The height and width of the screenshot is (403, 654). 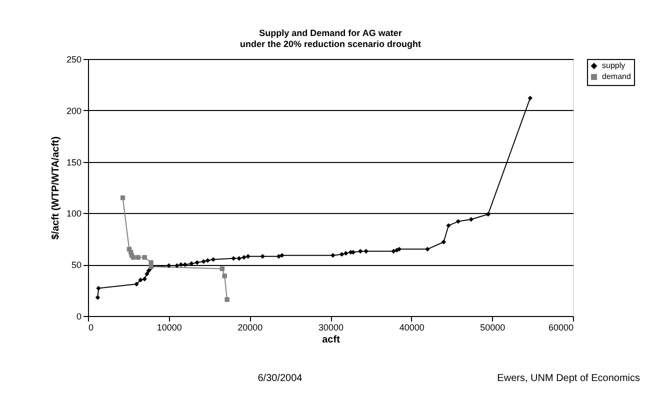 What do you see at coordinates (76, 265) in the screenshot?
I see `y-tick-label: 50` at bounding box center [76, 265].